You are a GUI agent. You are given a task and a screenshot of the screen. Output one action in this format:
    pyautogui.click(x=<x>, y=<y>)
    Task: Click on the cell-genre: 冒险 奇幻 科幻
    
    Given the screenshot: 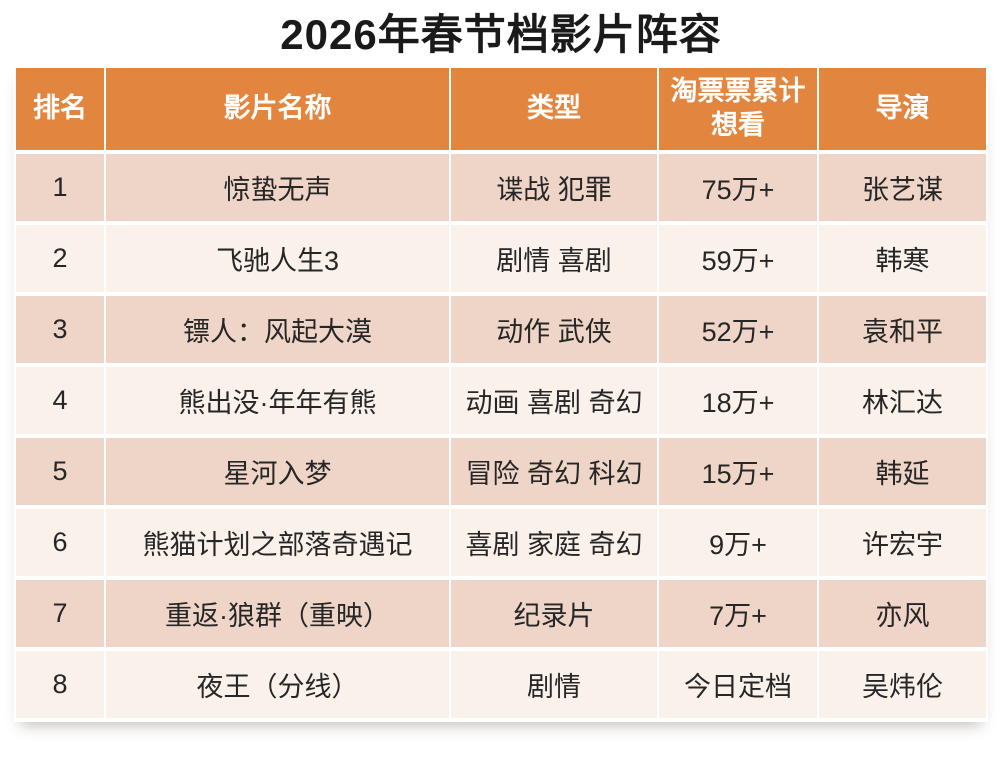 What is the action you would take?
    pyautogui.click(x=554, y=471)
    